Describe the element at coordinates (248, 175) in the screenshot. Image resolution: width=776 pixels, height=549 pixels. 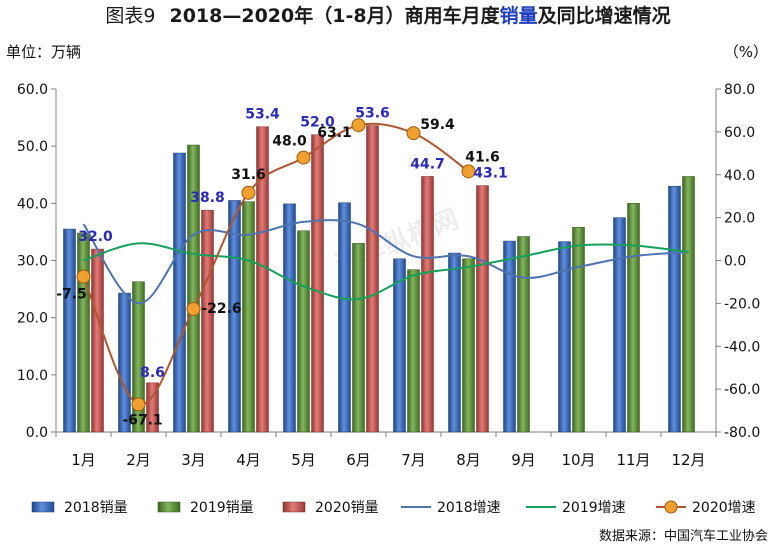
I see `line-data-label: 31.6` at that location.